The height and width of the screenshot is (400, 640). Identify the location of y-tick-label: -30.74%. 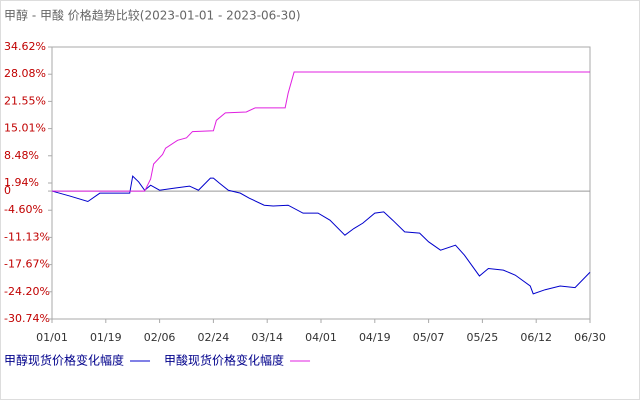
(27, 318).